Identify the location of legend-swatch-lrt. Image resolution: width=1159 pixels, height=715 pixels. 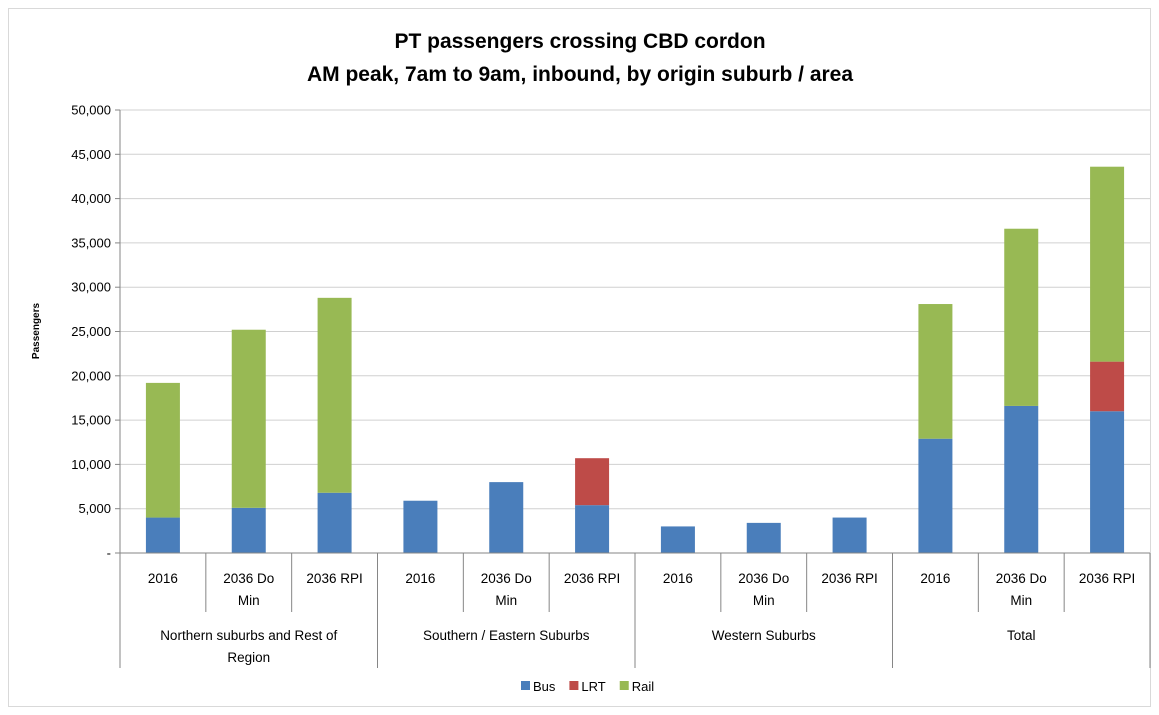
(574, 685).